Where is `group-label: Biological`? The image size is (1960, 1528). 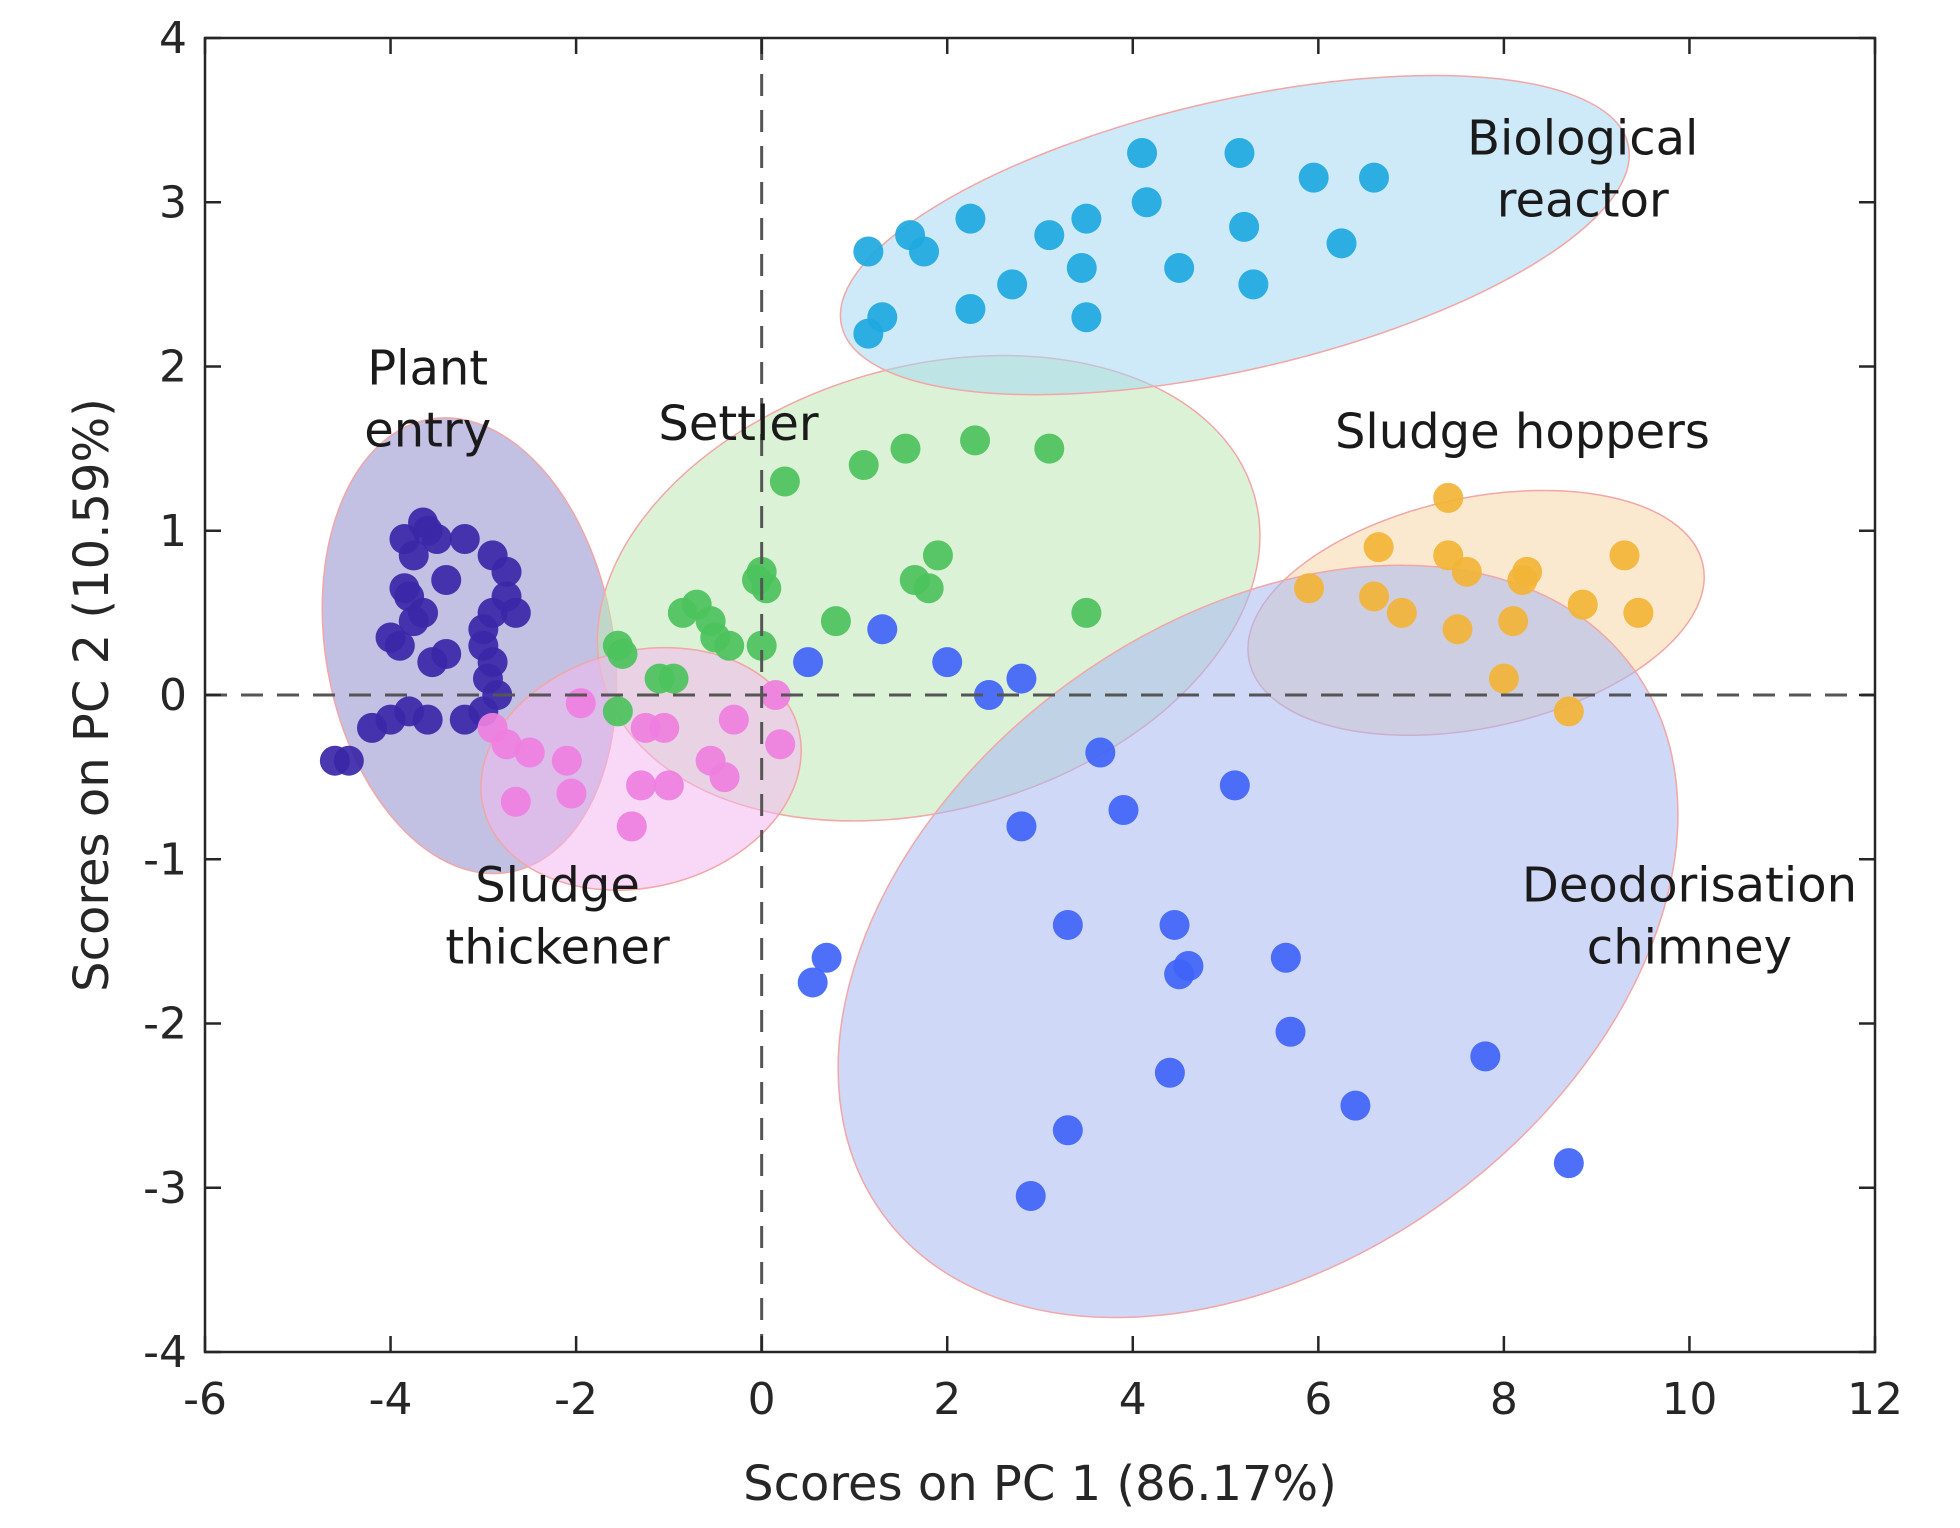
group-label: Biological is located at coordinates (1582, 138).